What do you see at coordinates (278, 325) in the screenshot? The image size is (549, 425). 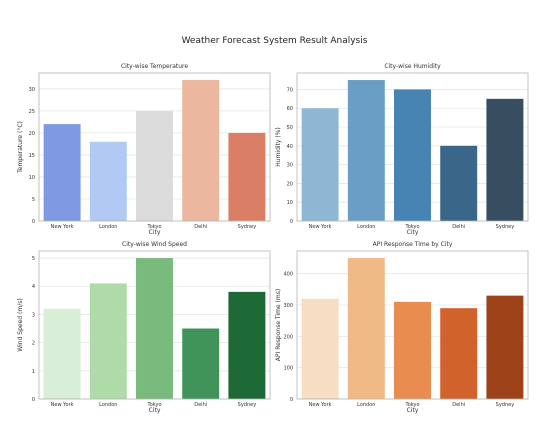 I see `y-axis-label: API Response Time (ms)` at bounding box center [278, 325].